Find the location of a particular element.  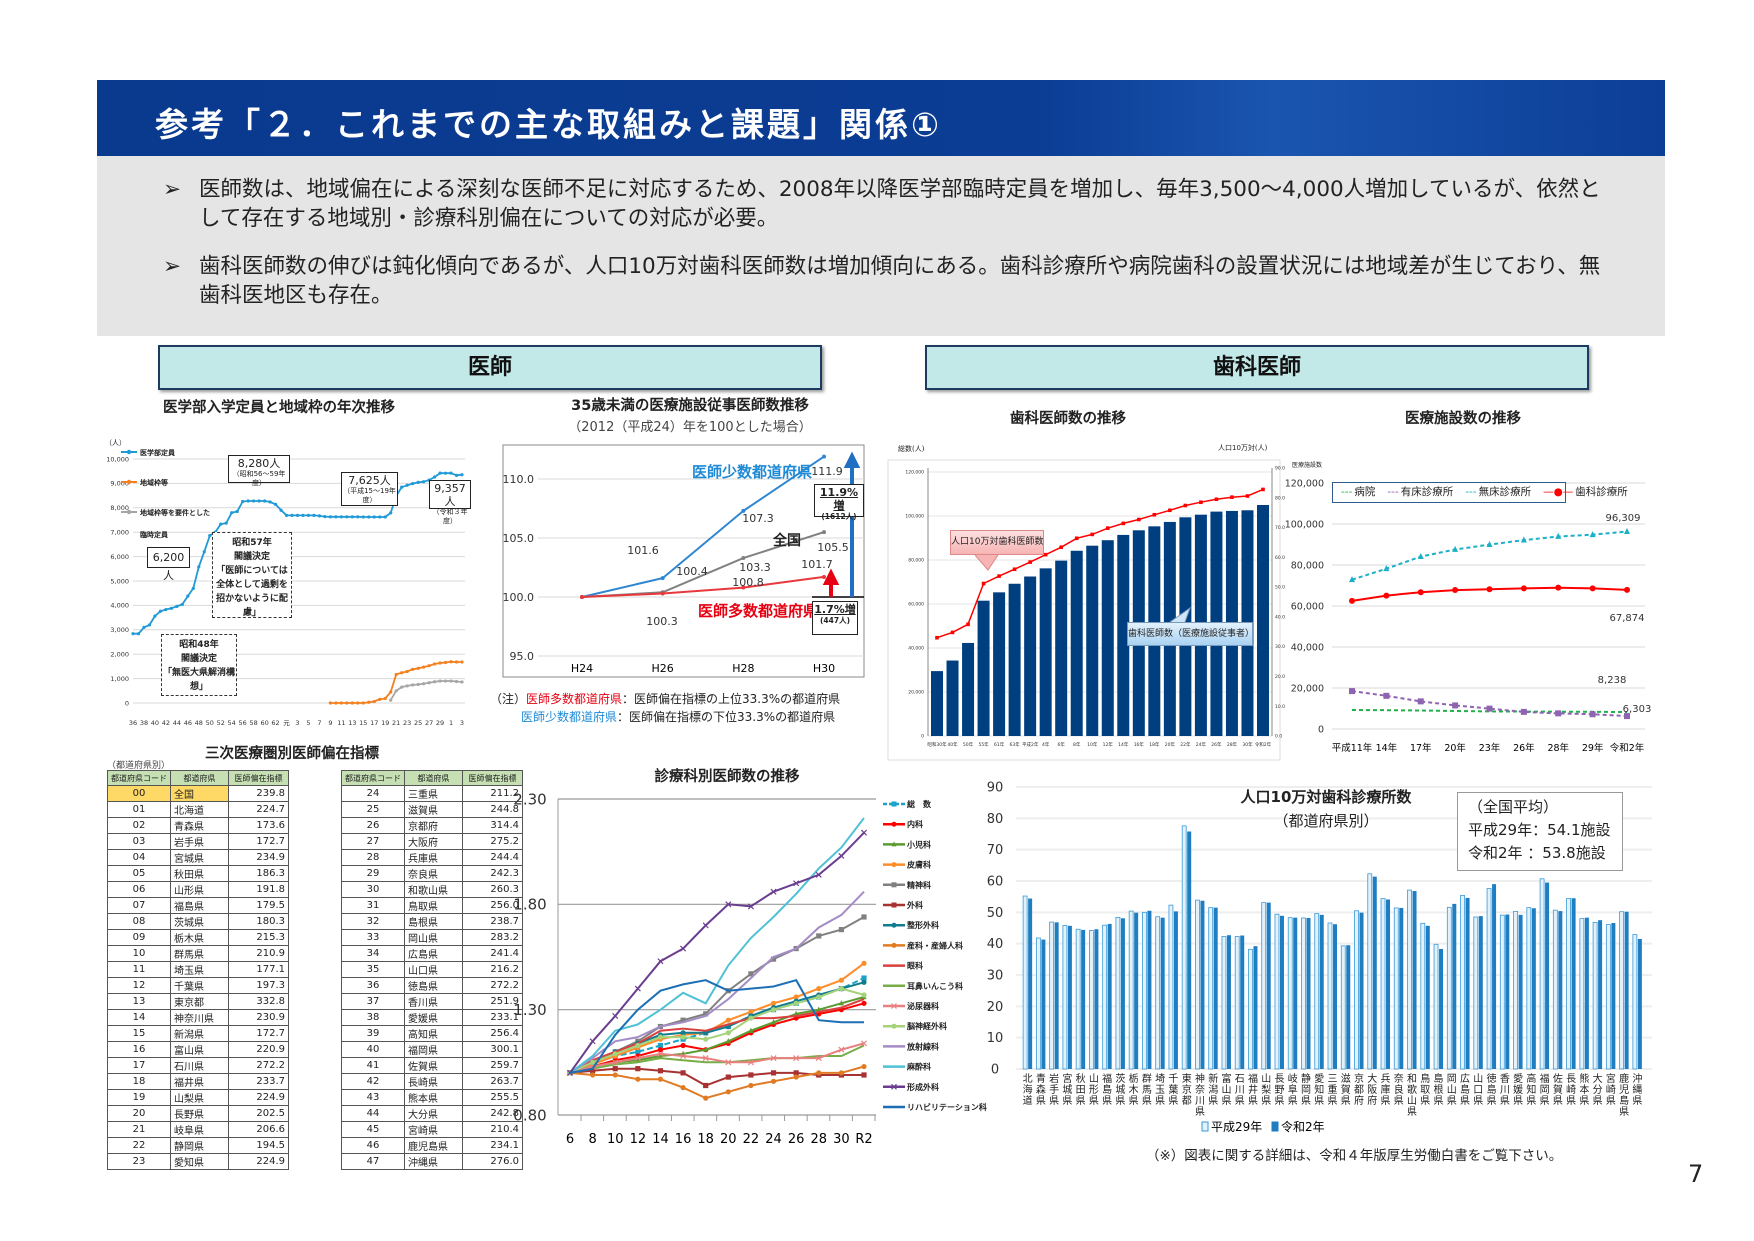

x-tick-label: 19 is located at coordinates (385, 723).